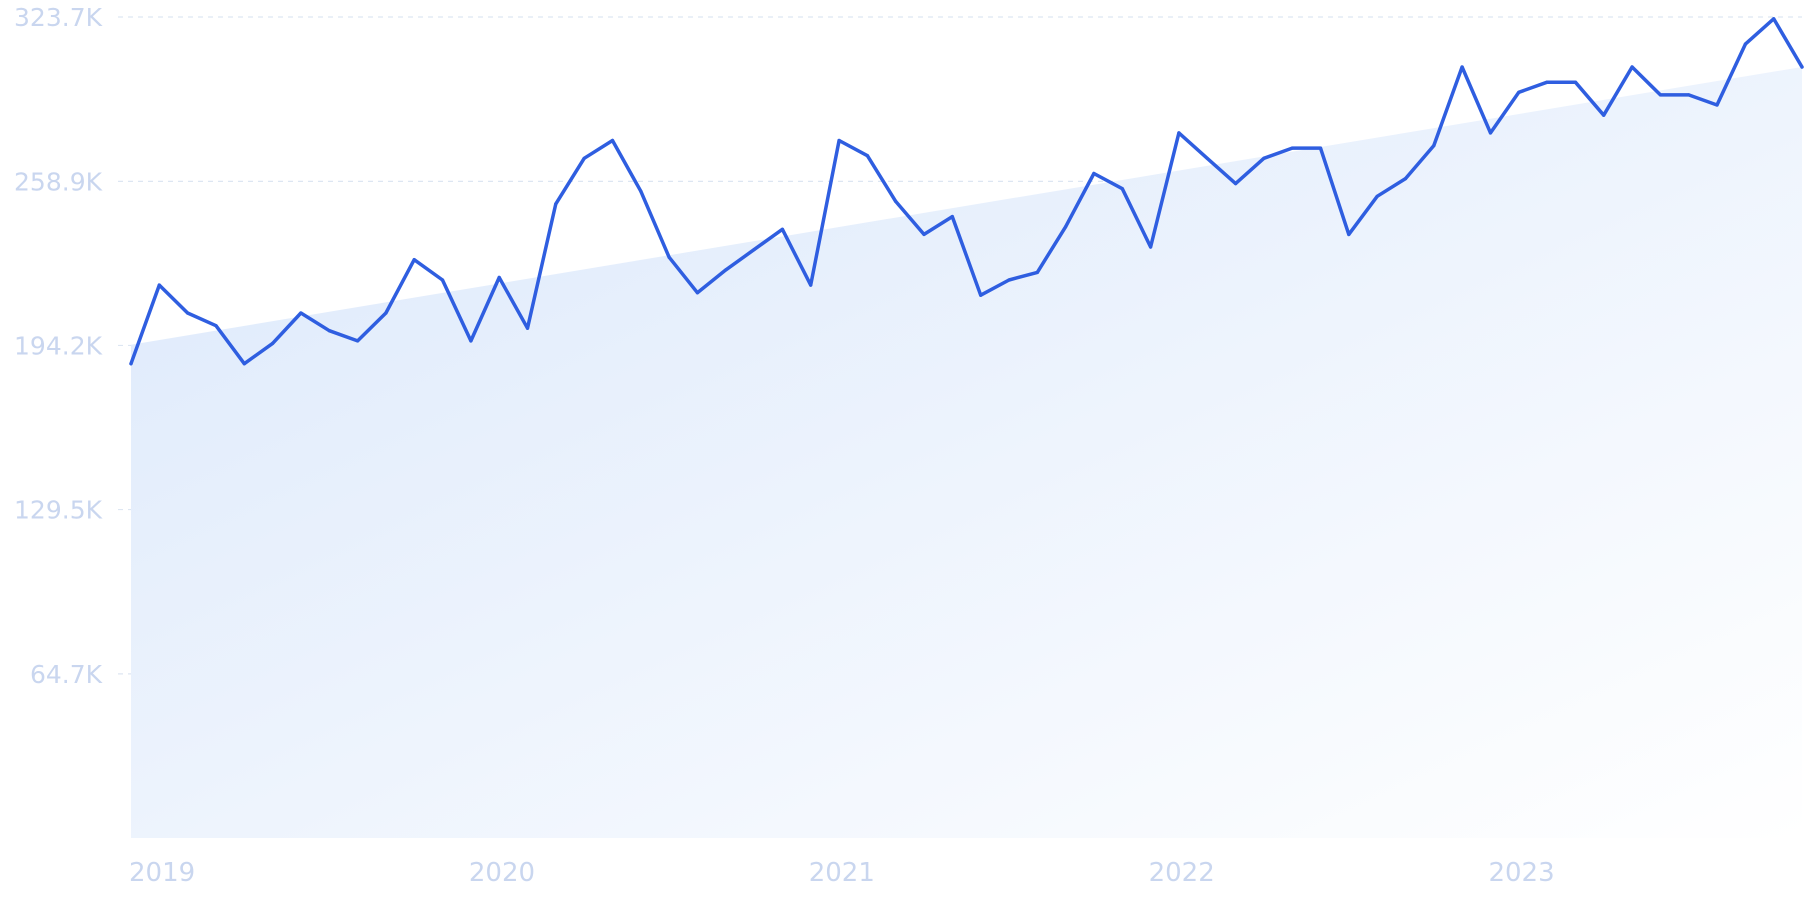 This screenshot has height=903, width=1807. Describe the element at coordinates (58, 510) in the screenshot. I see `y-tick-label: 129.5K` at that location.